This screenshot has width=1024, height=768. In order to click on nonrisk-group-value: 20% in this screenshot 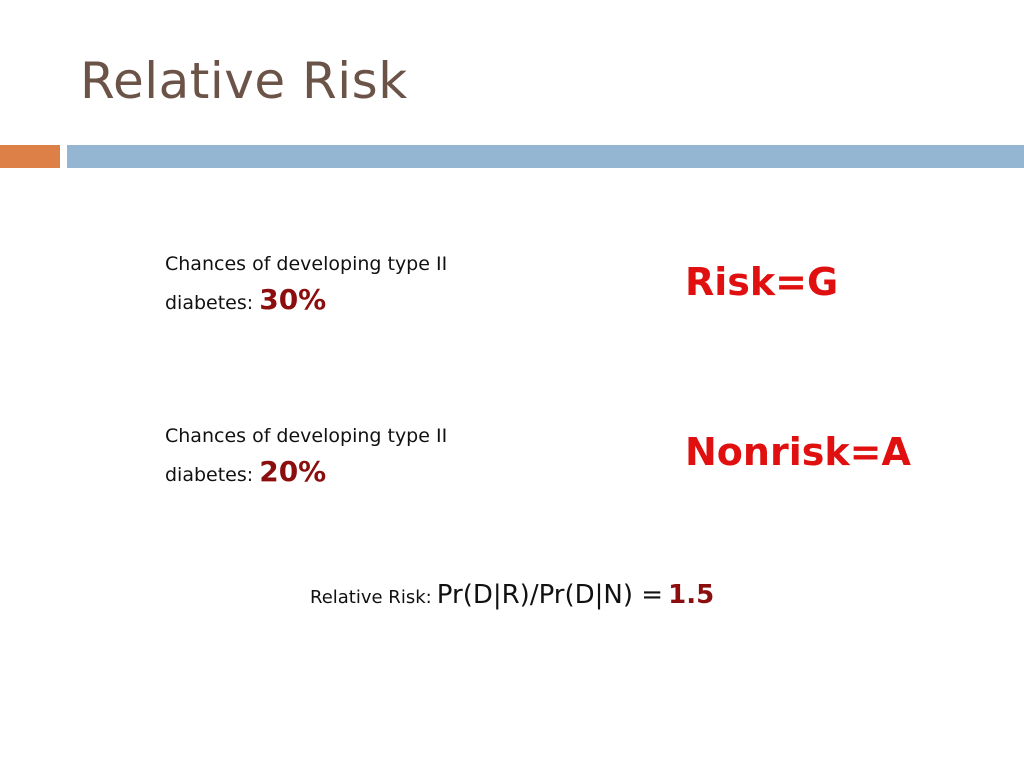, I will do `click(293, 471)`.